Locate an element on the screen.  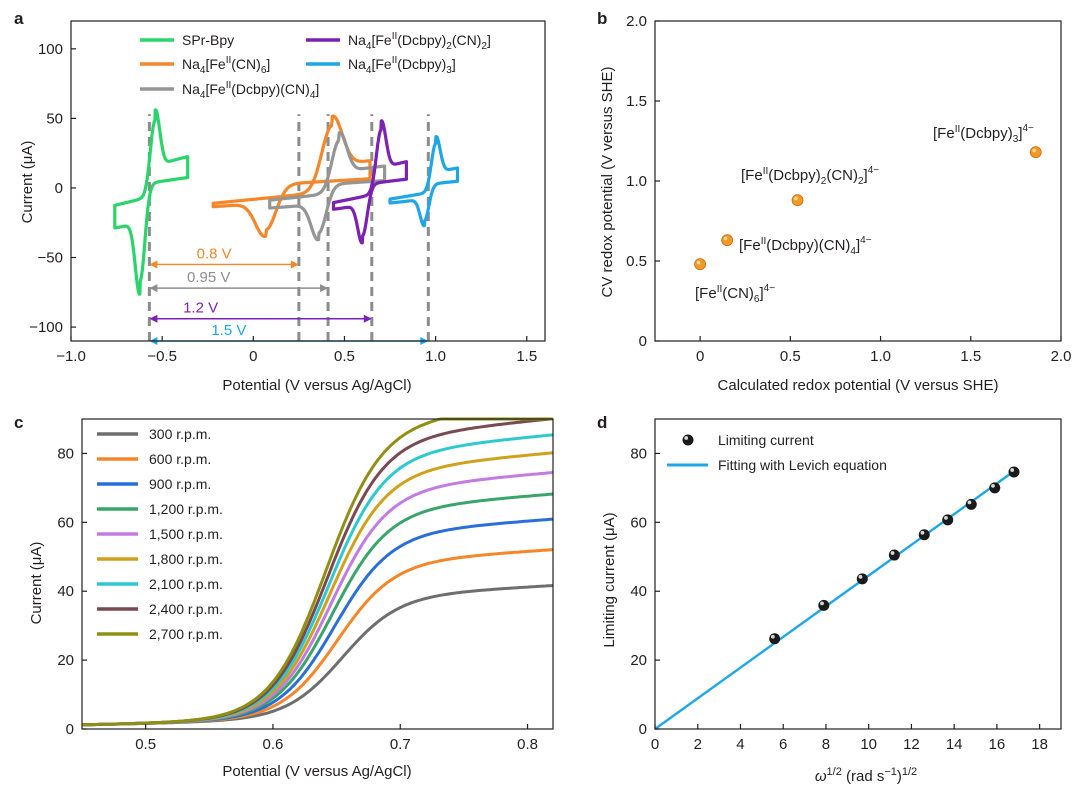
legend-label-part: 2 is located at coordinates (449, 46).